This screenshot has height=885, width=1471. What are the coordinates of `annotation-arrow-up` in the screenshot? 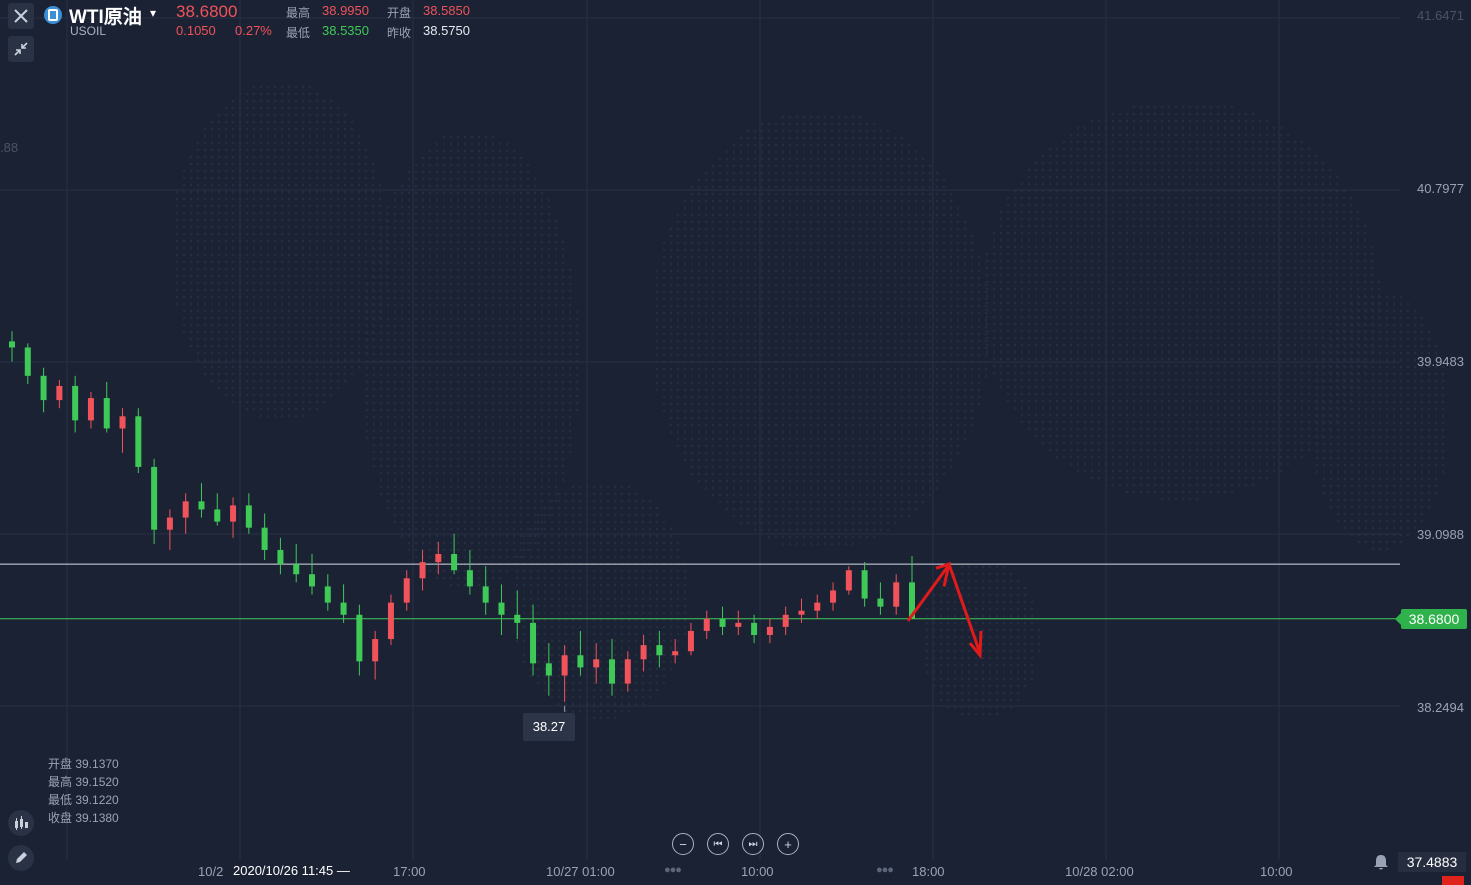 It's located at (928, 593).